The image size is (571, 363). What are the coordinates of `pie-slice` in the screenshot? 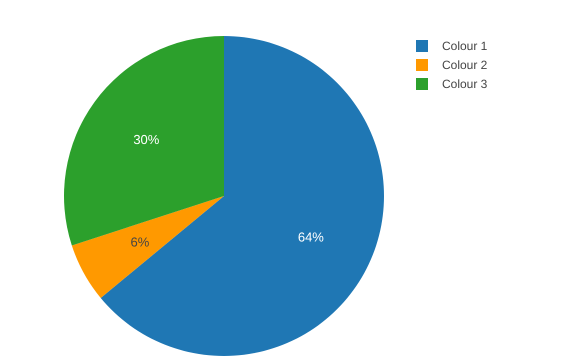 It's located at (148, 247).